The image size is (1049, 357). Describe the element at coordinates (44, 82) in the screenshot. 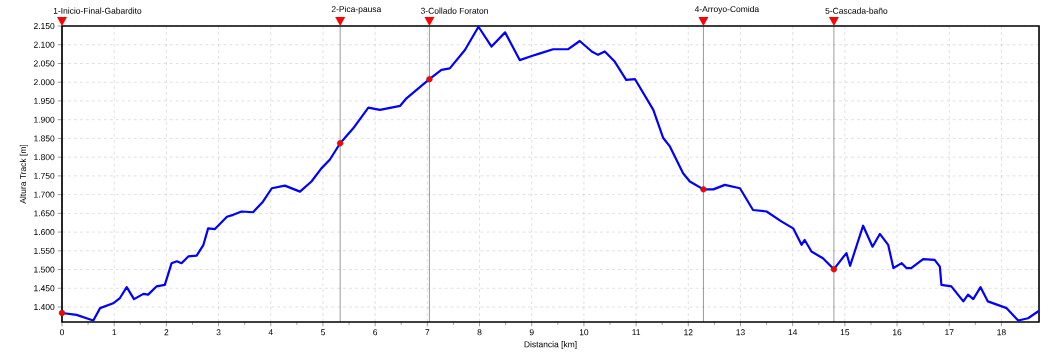

I see `y-tick-label: 2.000` at that location.